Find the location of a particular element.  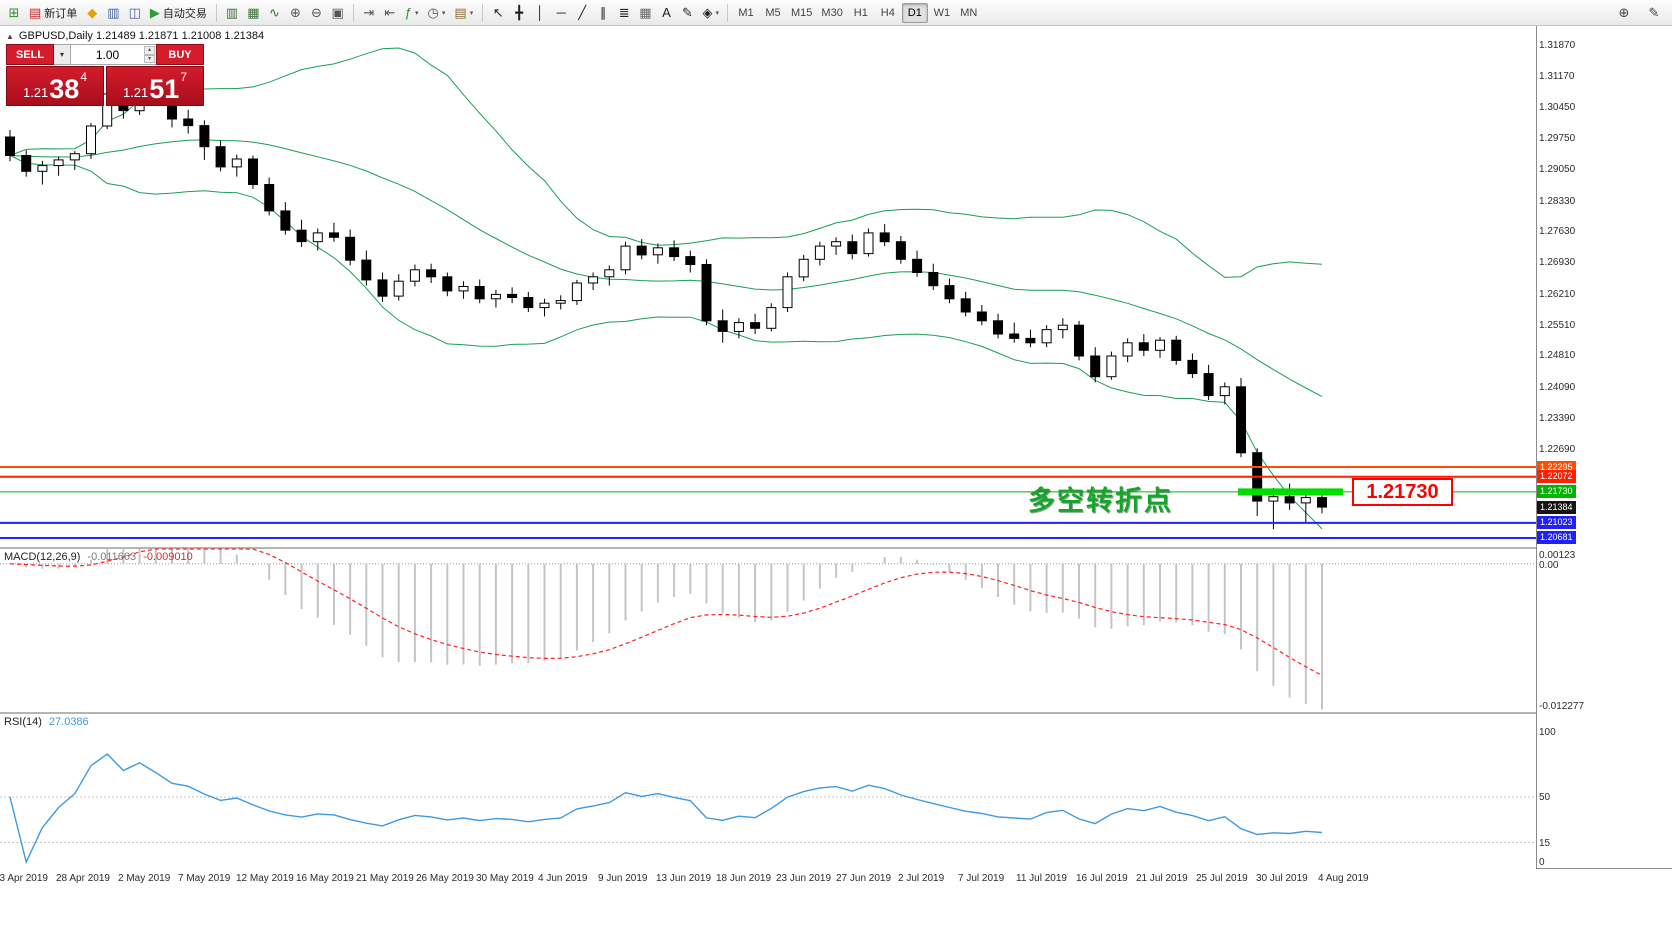

edit-icon: ✎ is located at coordinates (1654, 12).